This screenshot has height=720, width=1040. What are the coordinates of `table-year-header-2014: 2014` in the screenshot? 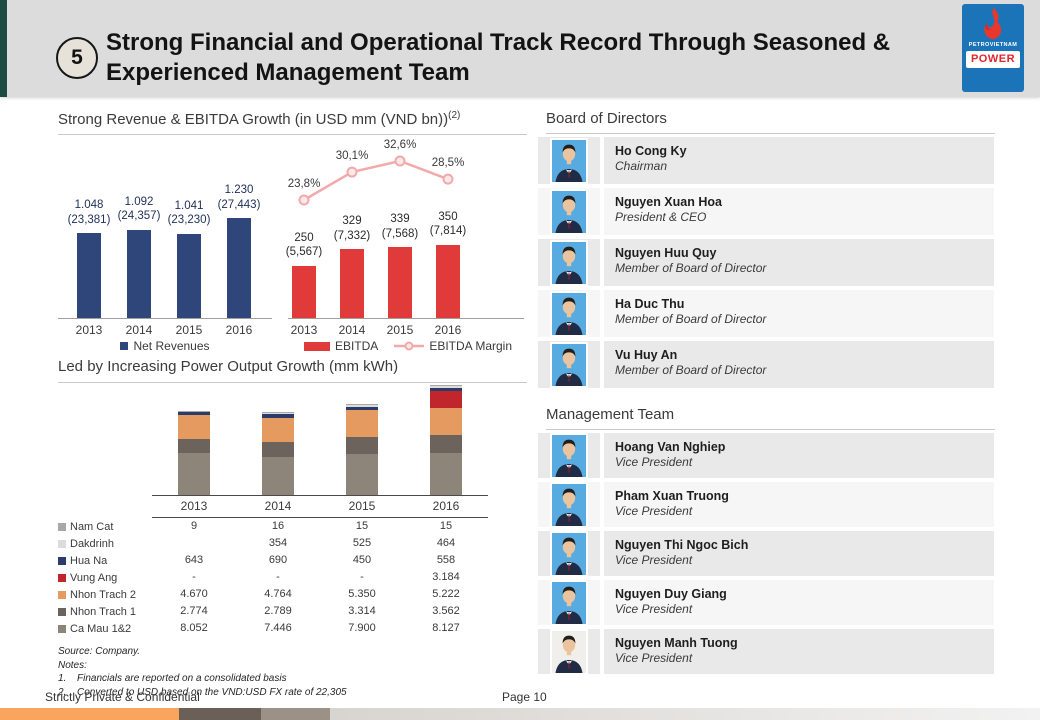 It's located at (278, 506).